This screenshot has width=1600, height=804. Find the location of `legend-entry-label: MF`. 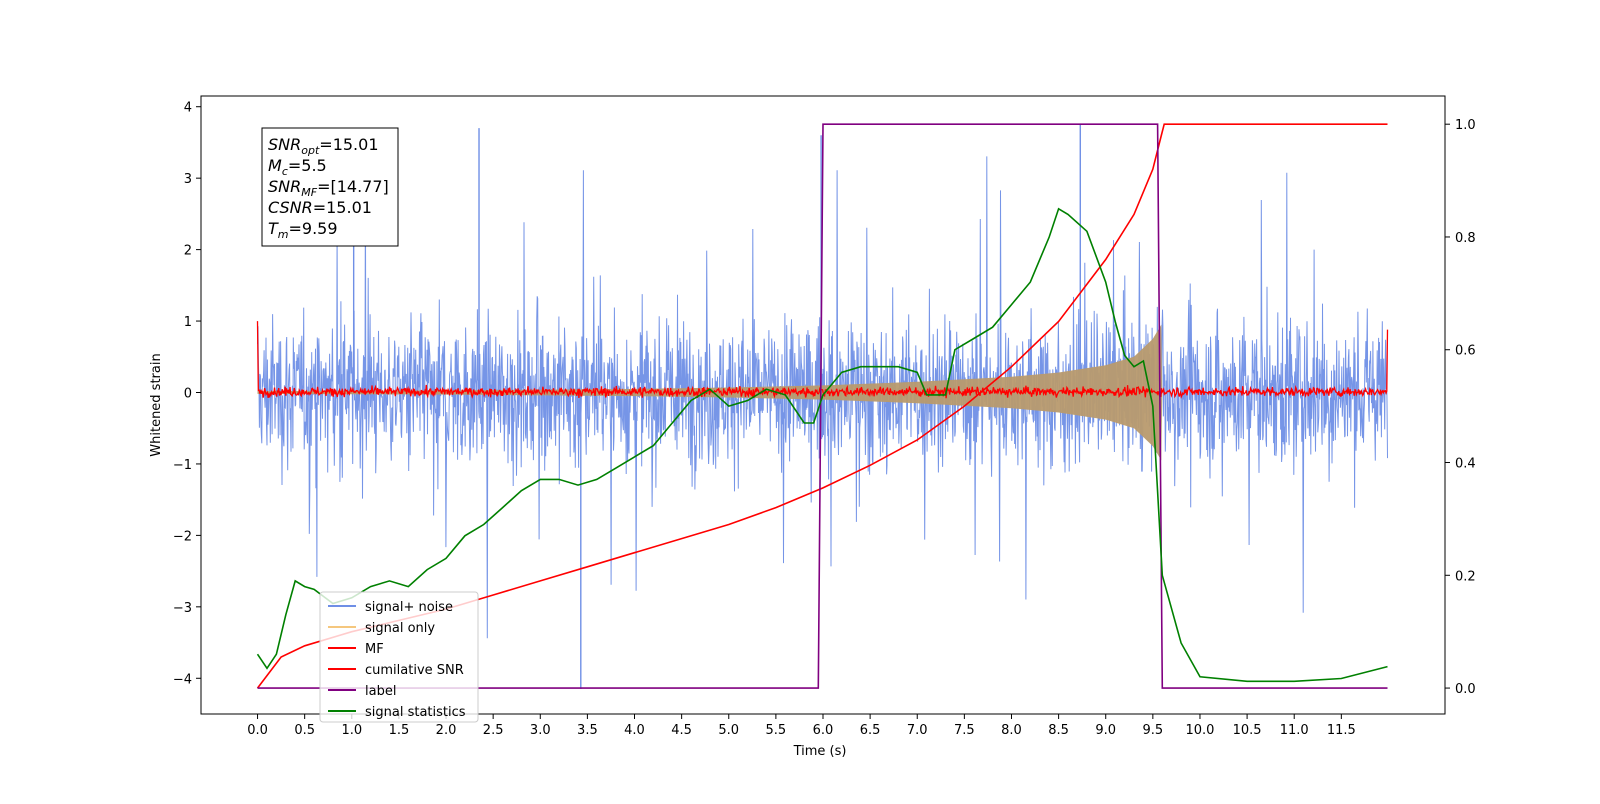

legend-entry-label: MF is located at coordinates (374, 649).